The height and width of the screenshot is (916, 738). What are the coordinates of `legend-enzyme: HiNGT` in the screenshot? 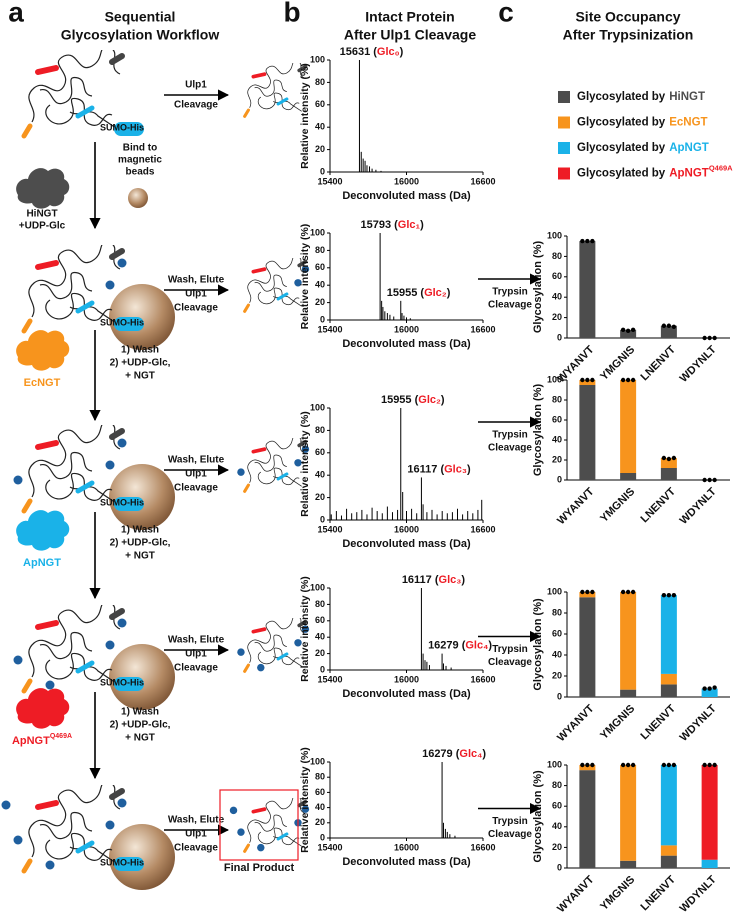 It's located at (687, 97).